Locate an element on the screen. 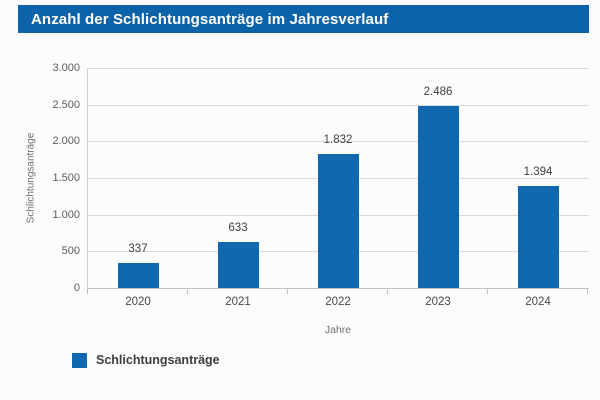  y-tick-label: 3.000 is located at coordinates (66, 68).